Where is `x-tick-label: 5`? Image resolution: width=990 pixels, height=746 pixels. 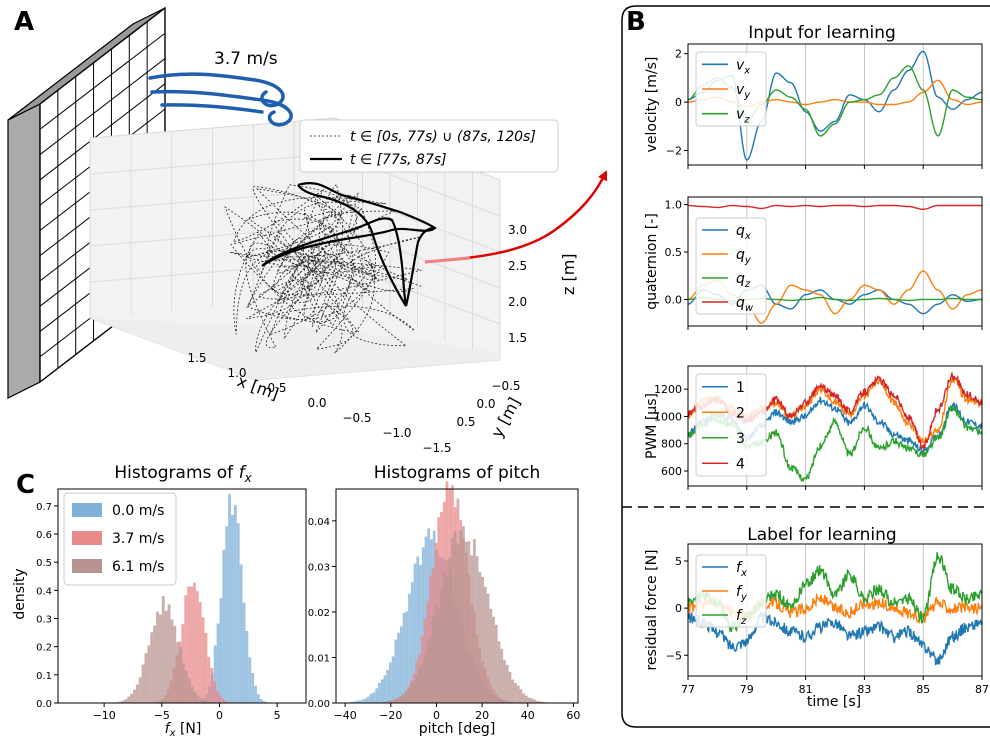
x-tick-label: 5 is located at coordinates (277, 715).